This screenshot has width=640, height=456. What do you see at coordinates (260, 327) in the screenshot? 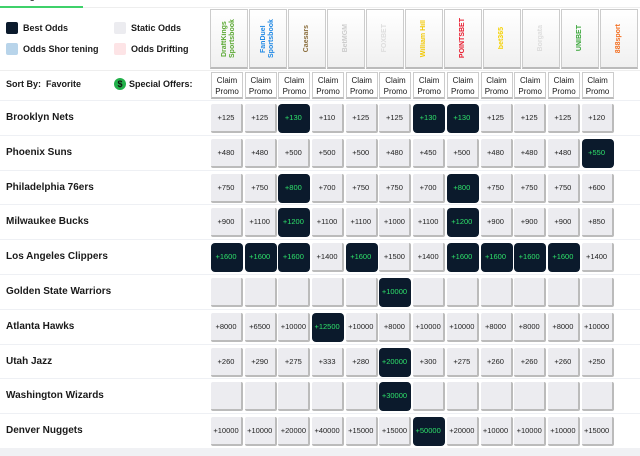
I see `odds-cell: +6500` at bounding box center [260, 327].